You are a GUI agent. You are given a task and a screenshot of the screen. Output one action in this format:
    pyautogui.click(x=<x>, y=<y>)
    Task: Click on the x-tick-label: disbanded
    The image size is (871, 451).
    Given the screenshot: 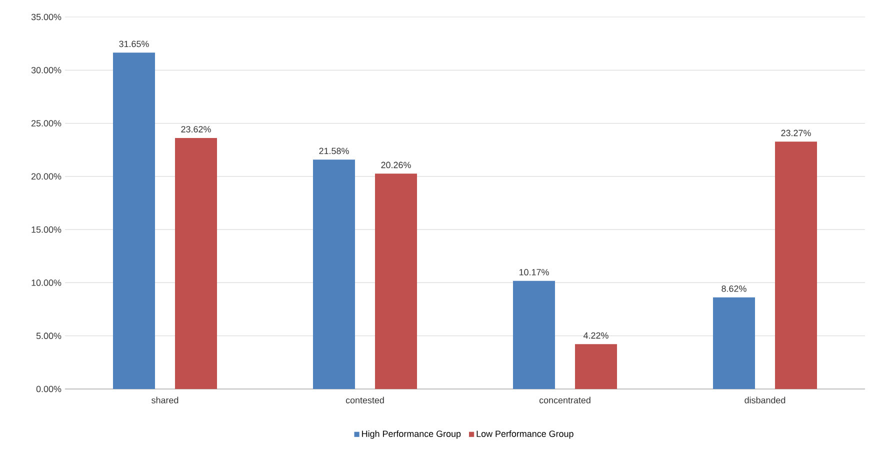 What is the action you would take?
    pyautogui.click(x=765, y=400)
    